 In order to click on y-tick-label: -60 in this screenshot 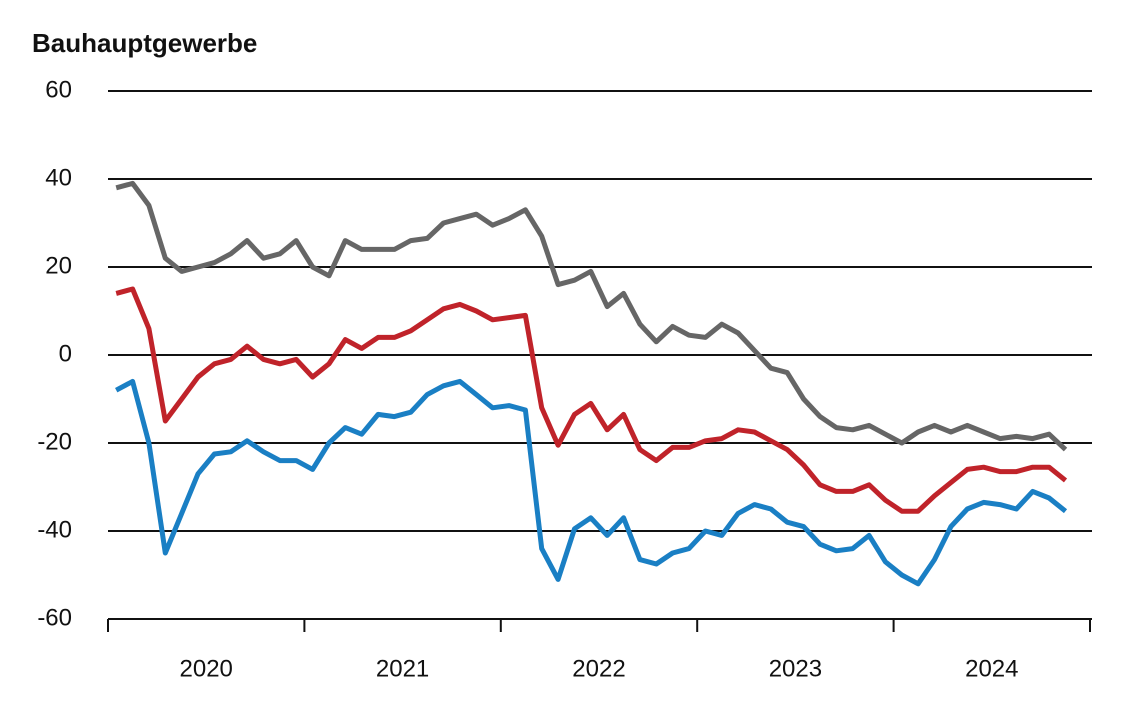, I will do `click(54, 617)`.